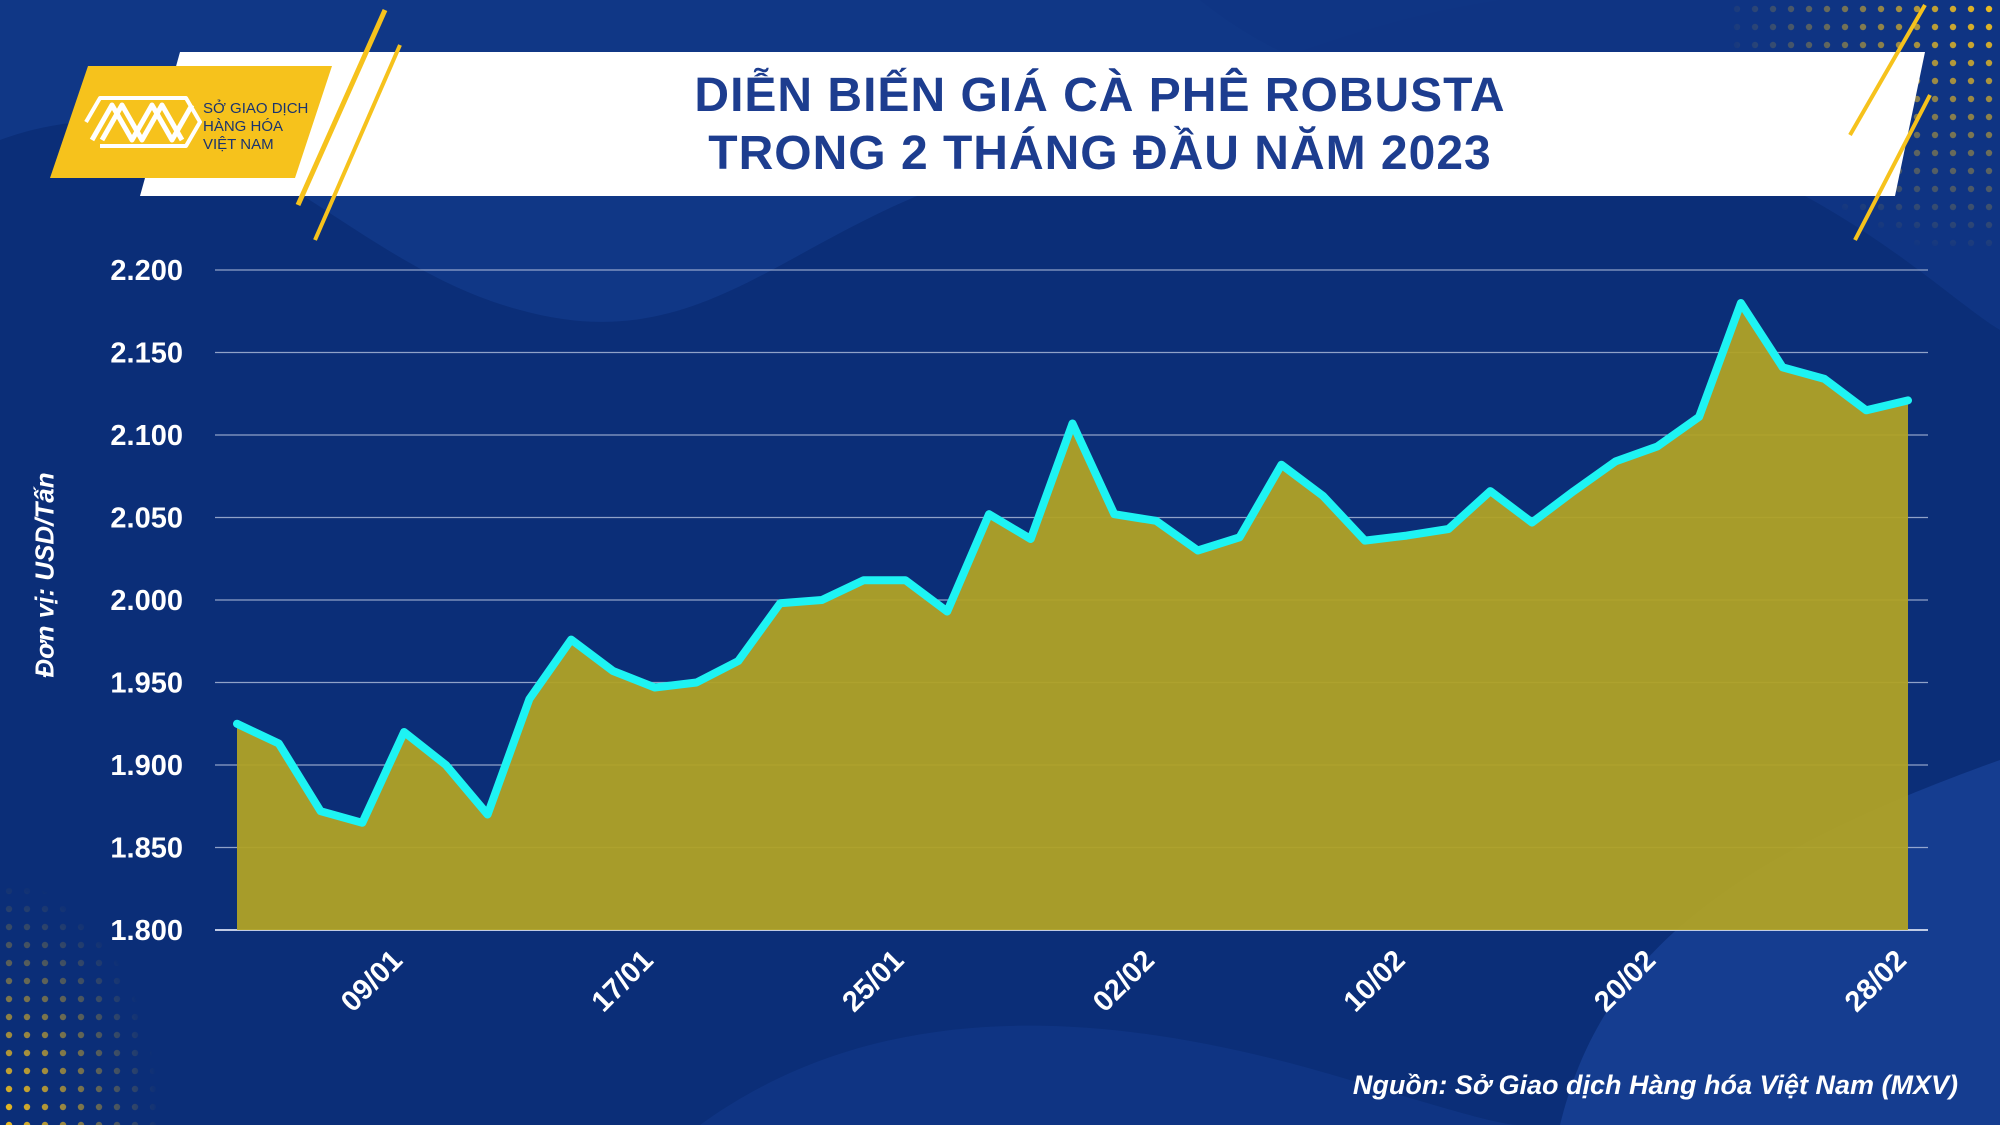  I want to click on y-tick-label: 1.850, so click(146, 849).